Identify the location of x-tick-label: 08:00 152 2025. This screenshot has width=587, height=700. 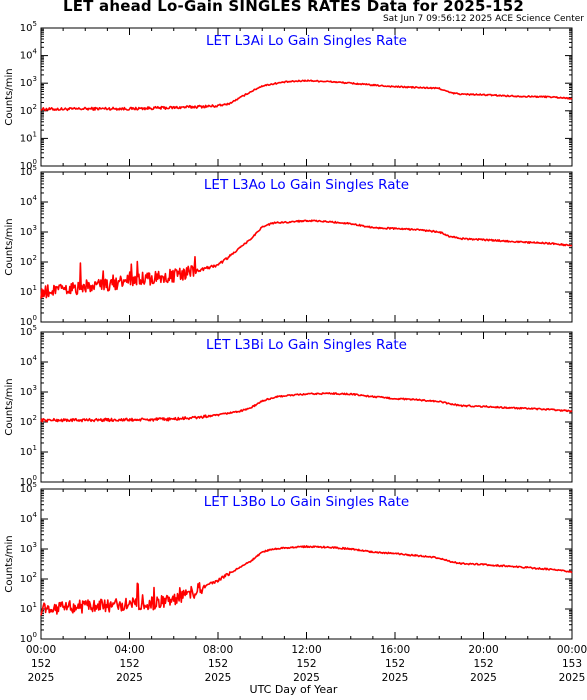
(218, 664).